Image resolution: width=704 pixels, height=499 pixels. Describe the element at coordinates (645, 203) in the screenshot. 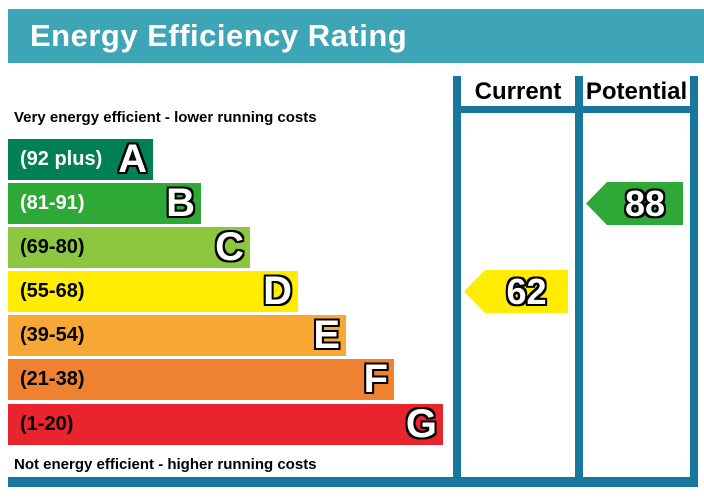

I see `potential-rating-value: 88` at that location.